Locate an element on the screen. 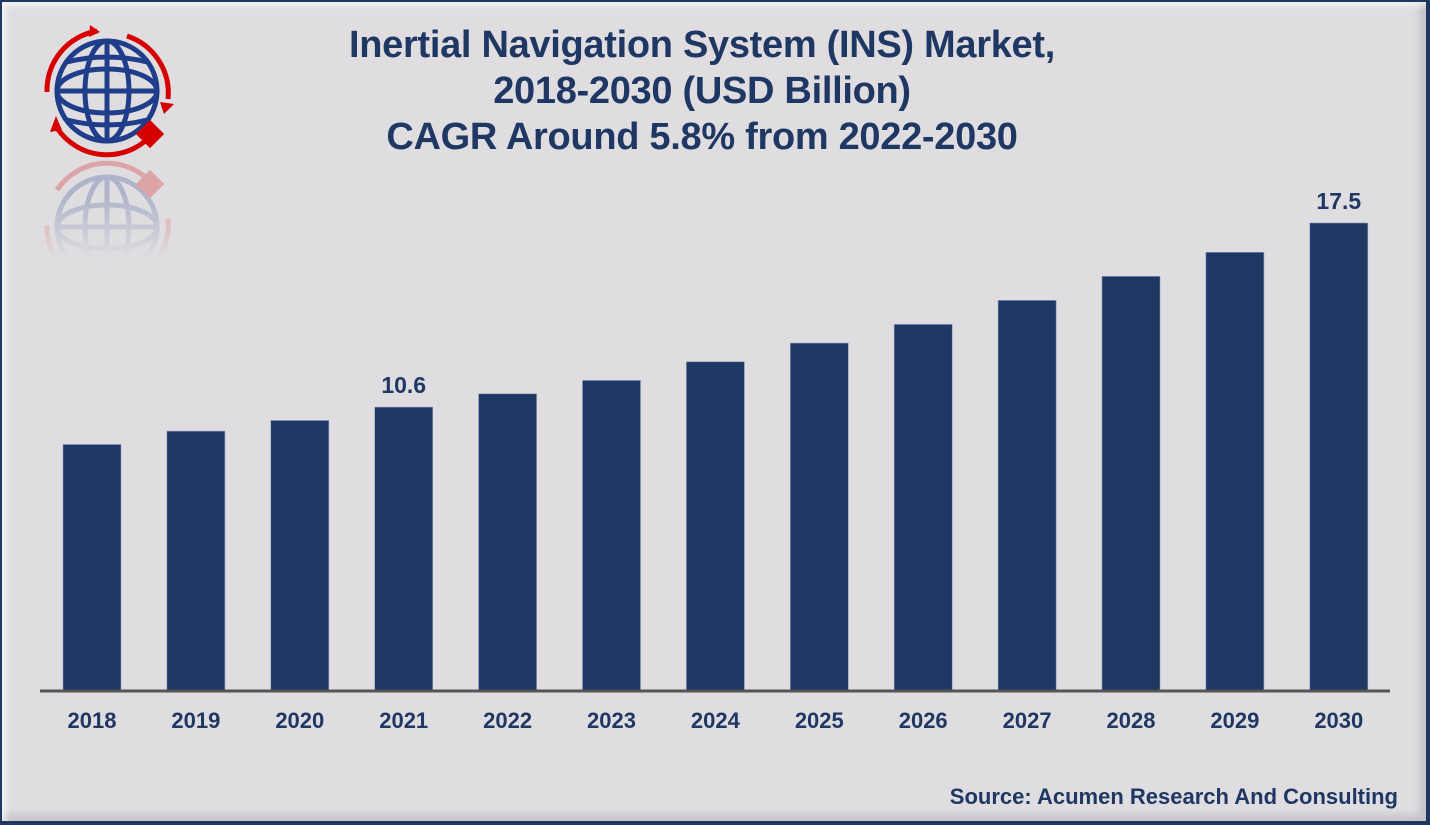 The width and height of the screenshot is (1430, 825). bar-2029 is located at coordinates (1235, 471).